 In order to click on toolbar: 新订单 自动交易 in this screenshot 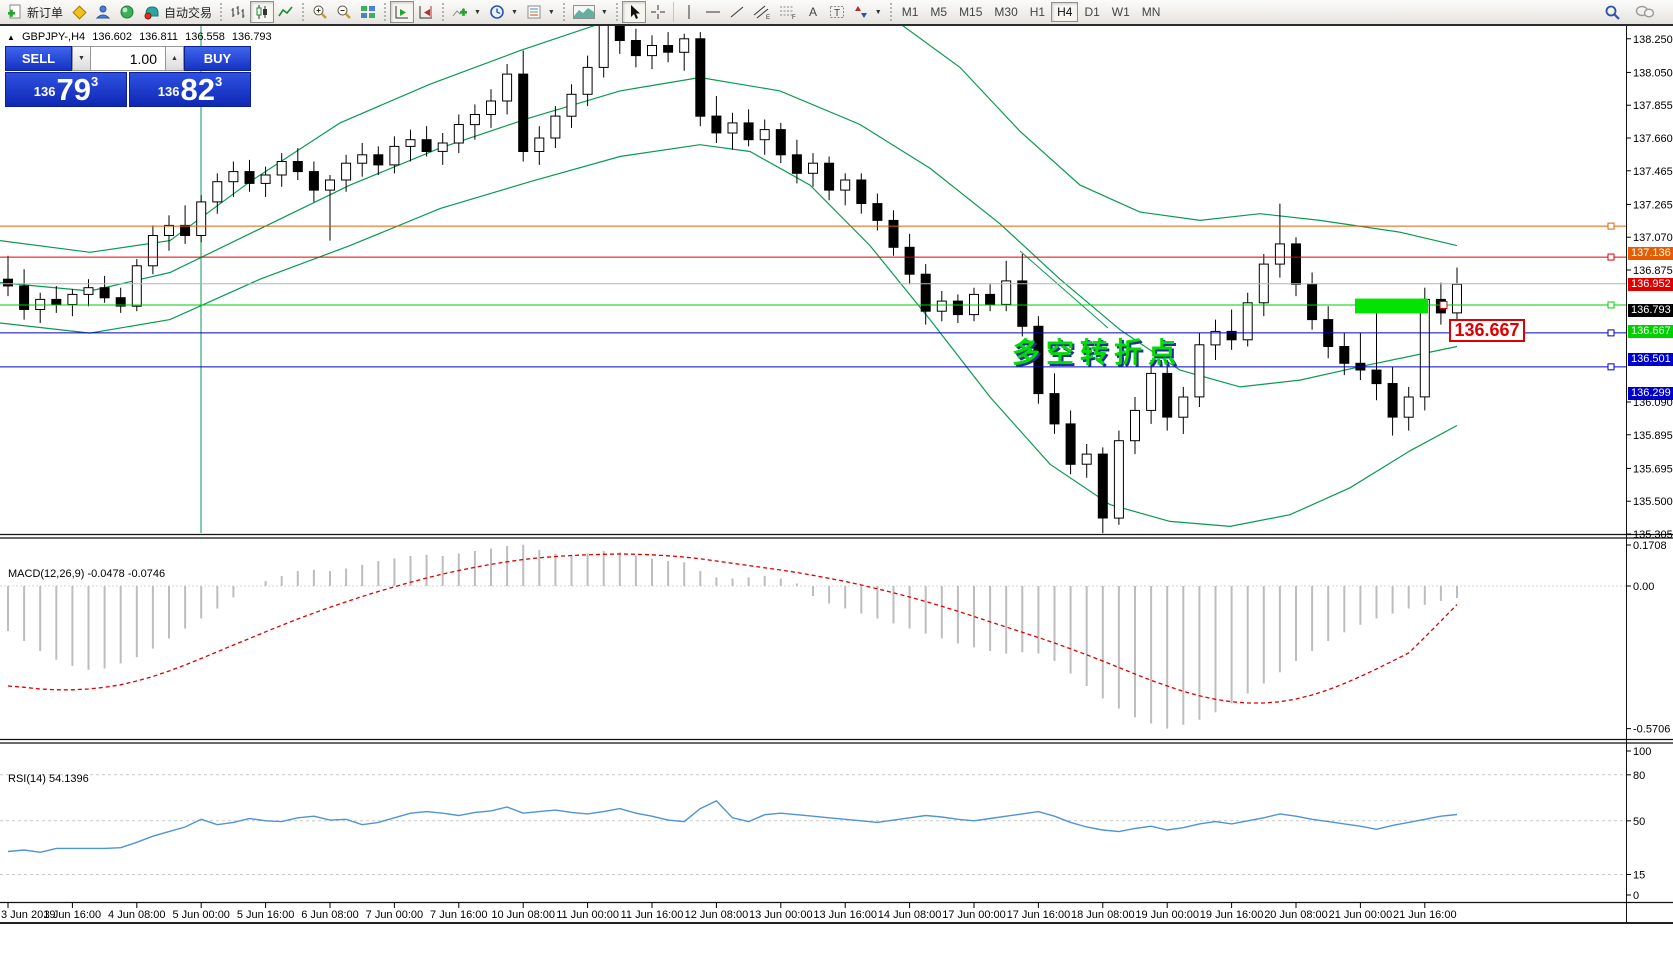, I will do `click(836, 13)`.